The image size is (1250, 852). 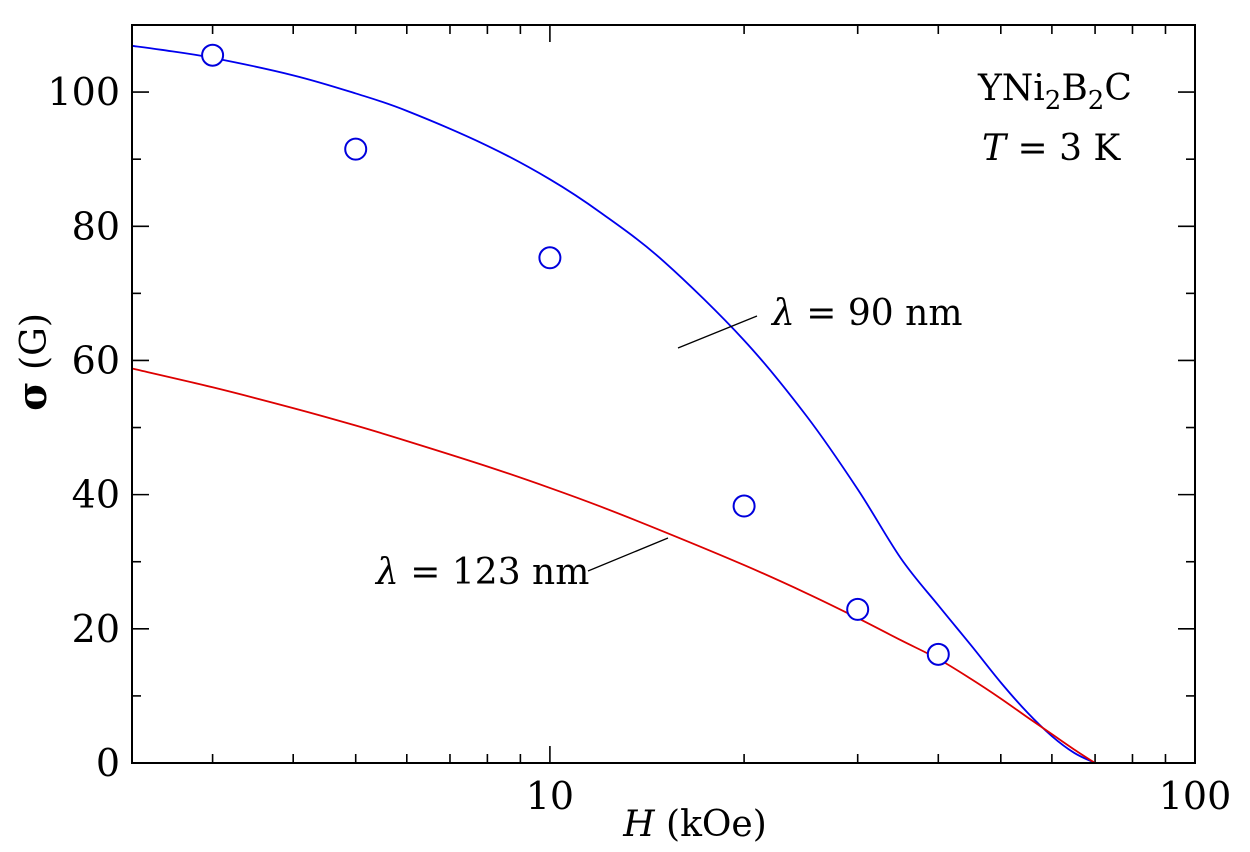 What do you see at coordinates (995, 148) in the screenshot?
I see `temperature-var: T` at bounding box center [995, 148].